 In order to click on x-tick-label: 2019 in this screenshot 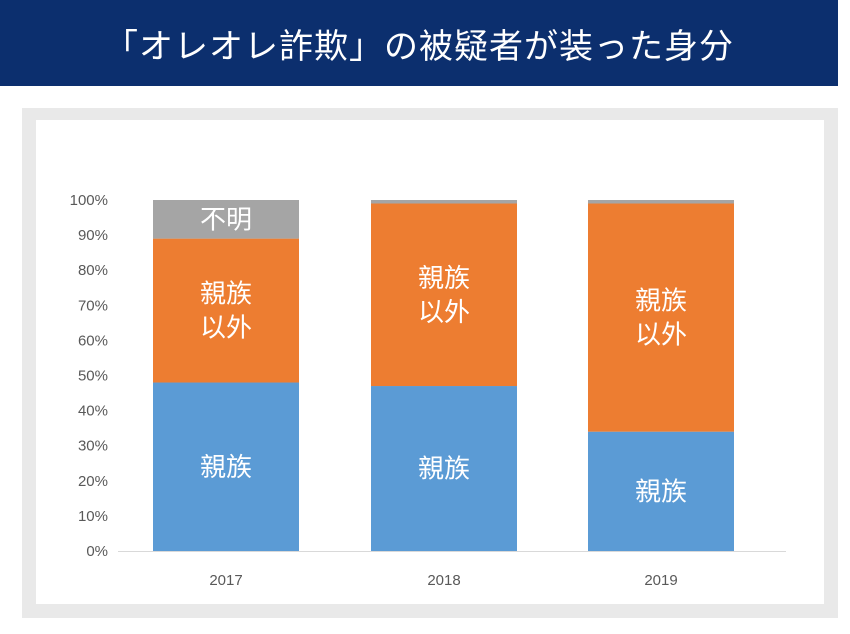, I will do `click(660, 580)`.